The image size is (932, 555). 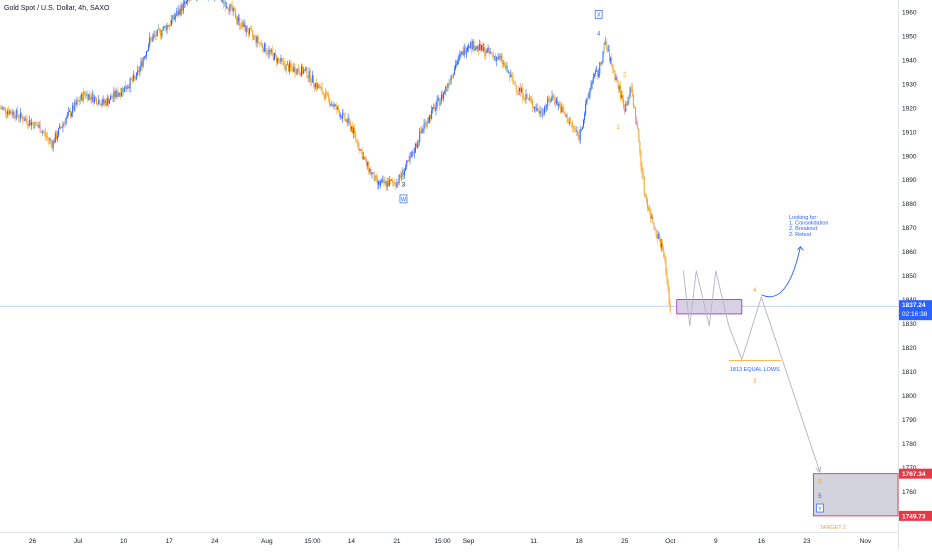 What do you see at coordinates (909, 228) in the screenshot?
I see `price-tick-label: 1870` at bounding box center [909, 228].